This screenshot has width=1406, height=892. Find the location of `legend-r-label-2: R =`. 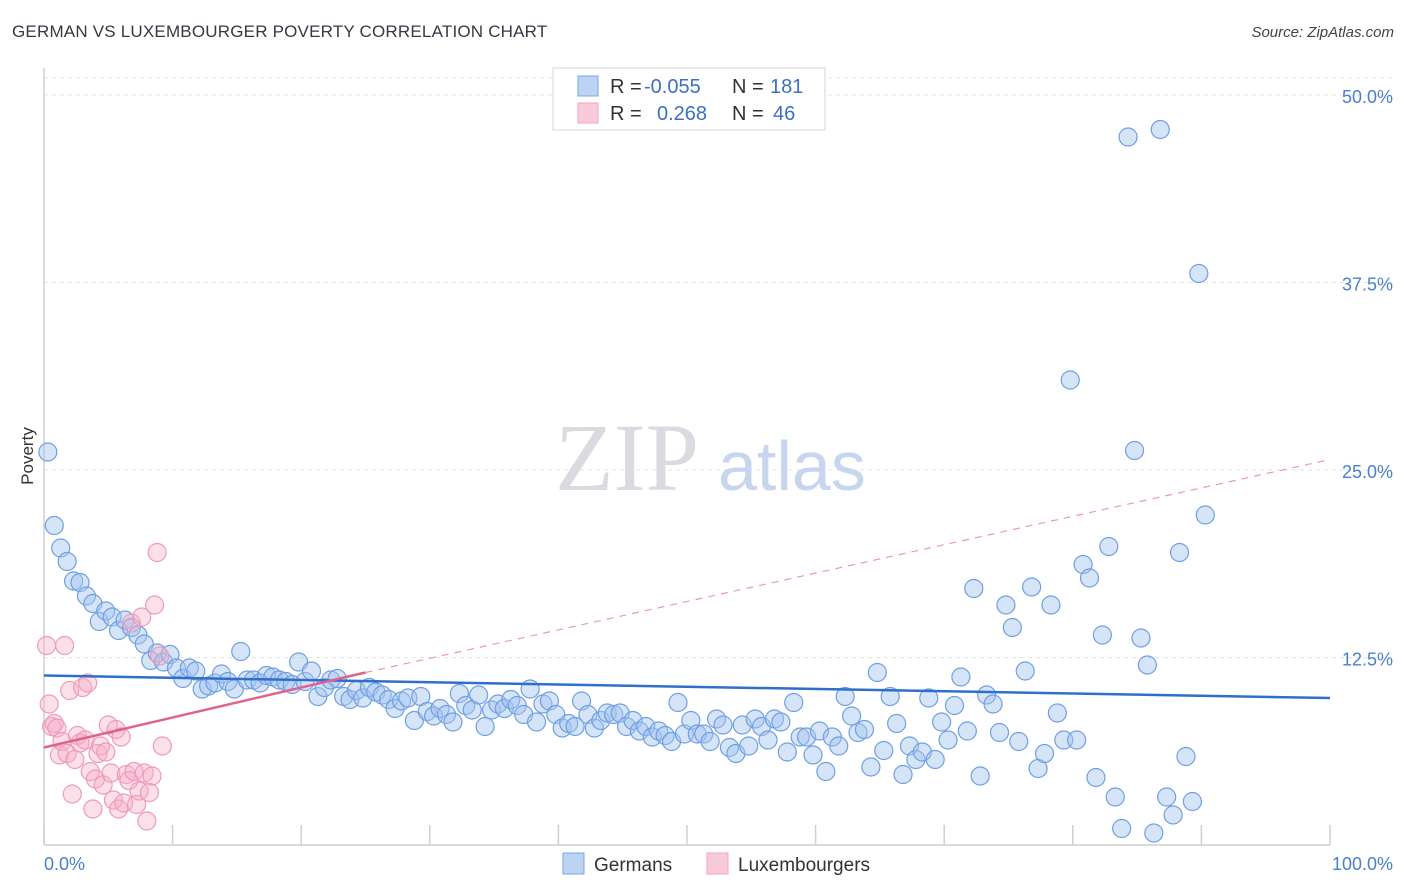

legend-r-label-2: R = is located at coordinates (626, 114).